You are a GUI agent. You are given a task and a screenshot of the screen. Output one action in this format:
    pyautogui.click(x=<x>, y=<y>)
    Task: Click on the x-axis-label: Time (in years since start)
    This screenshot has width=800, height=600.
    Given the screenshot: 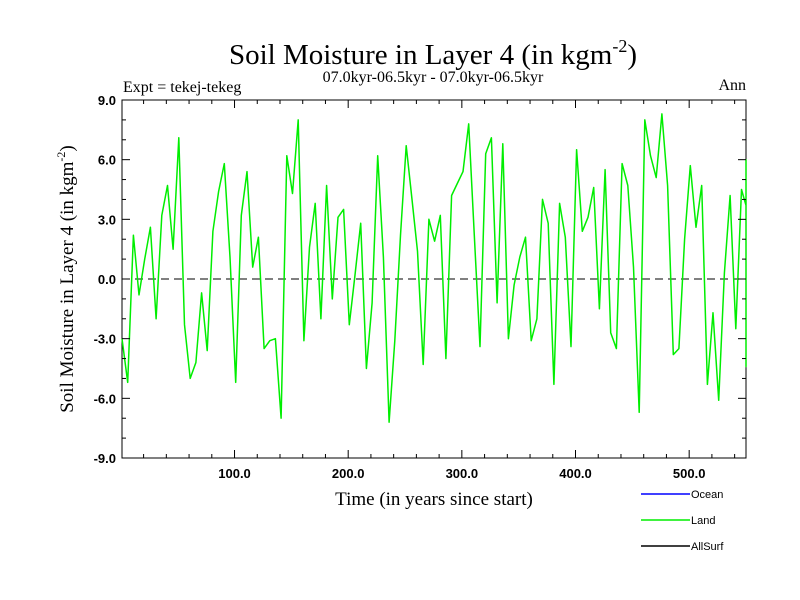 What is the action you would take?
    pyautogui.click(x=434, y=499)
    